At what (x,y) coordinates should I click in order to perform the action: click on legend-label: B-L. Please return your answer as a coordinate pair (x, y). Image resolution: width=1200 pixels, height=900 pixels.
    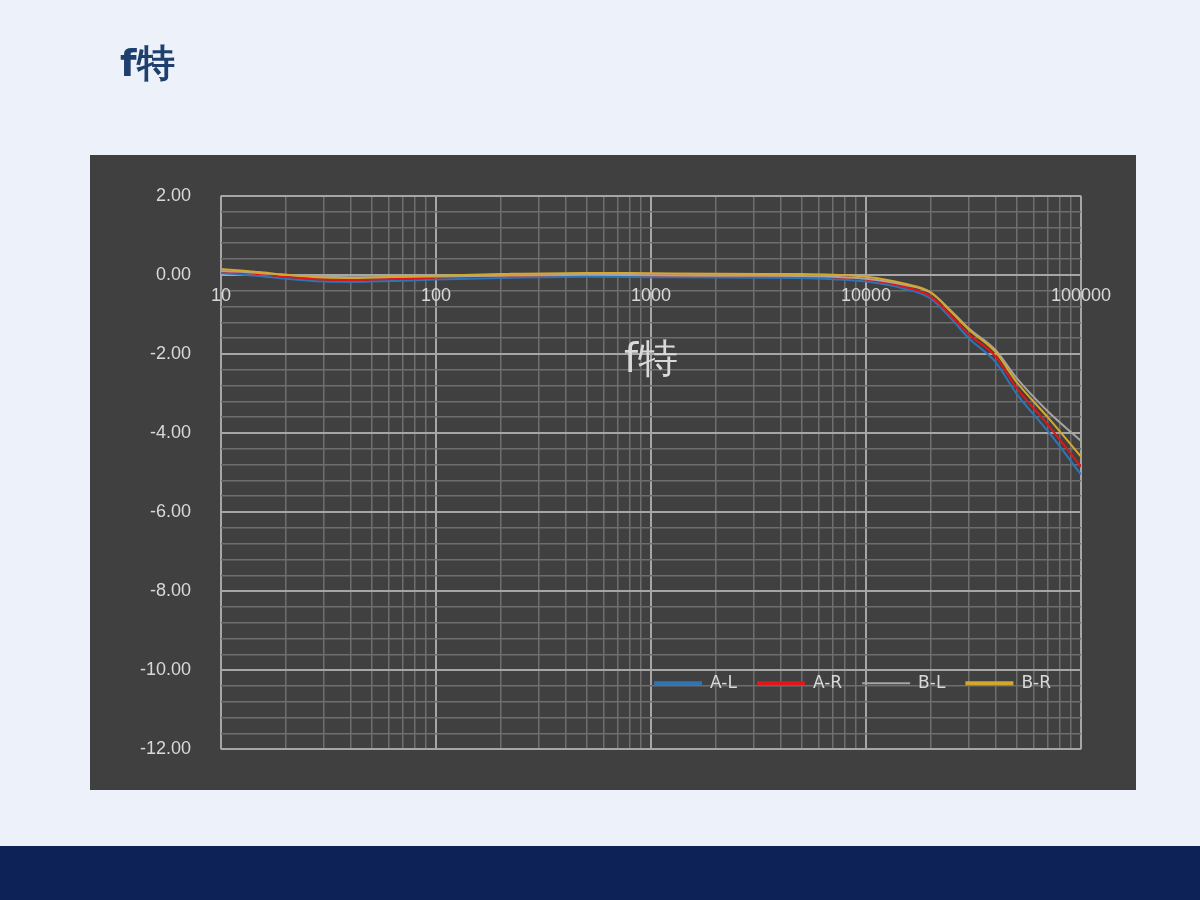
    Looking at the image, I should click on (932, 681).